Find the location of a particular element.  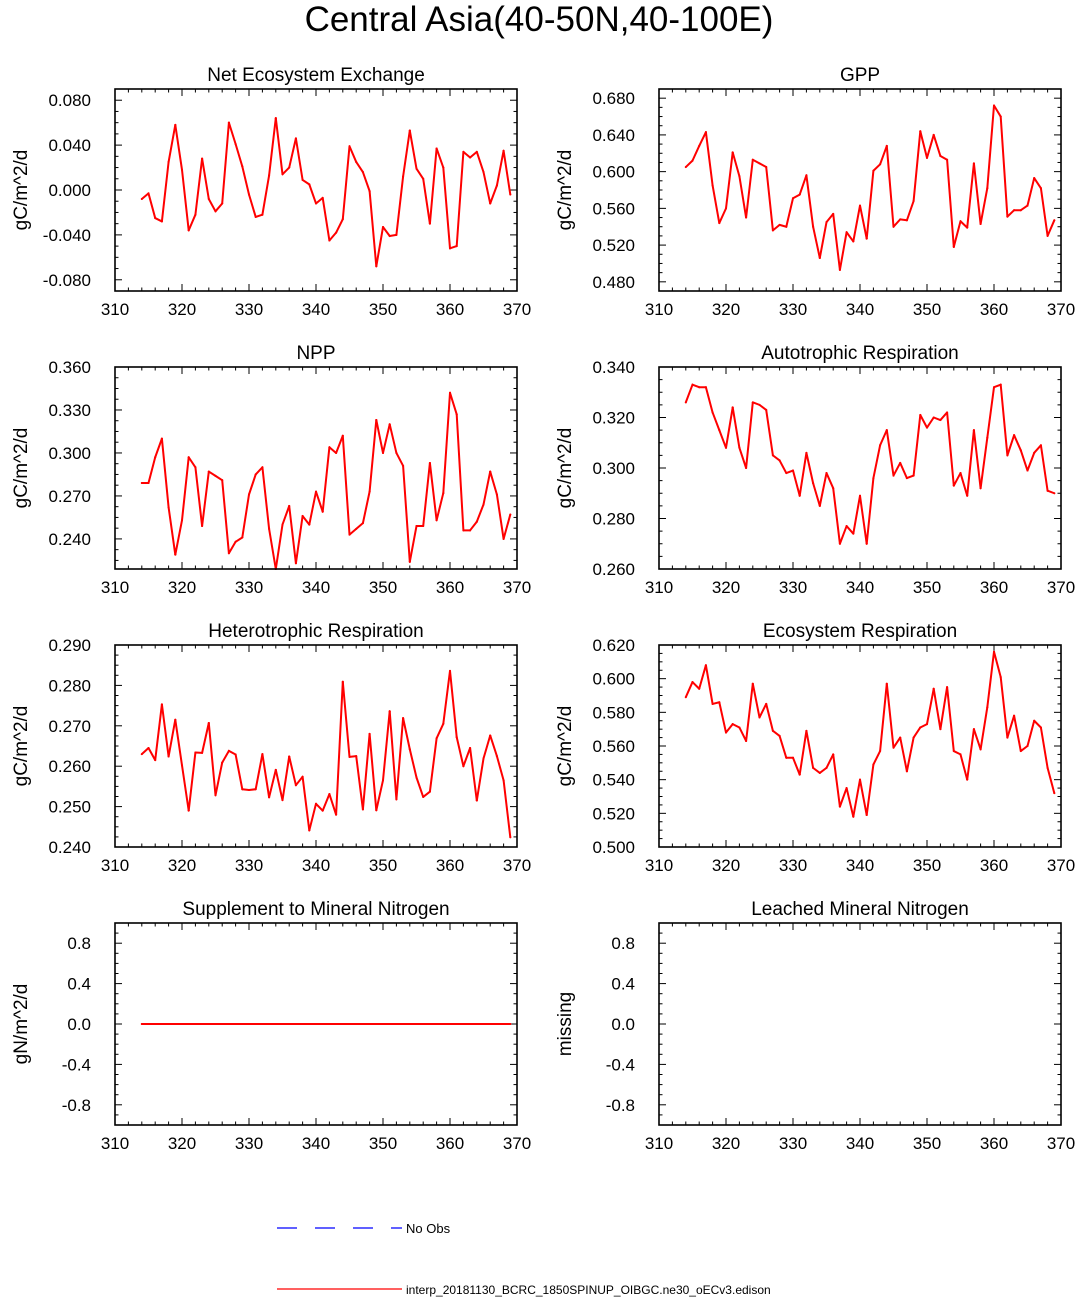

y-tick-label: 0.640 is located at coordinates (613, 135).